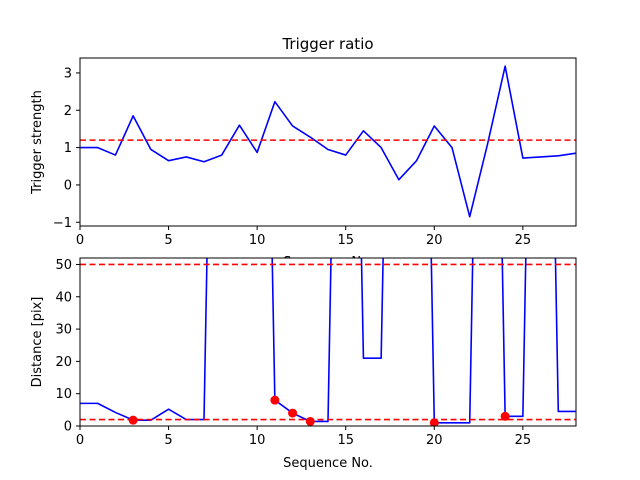 The image size is (640, 480). What do you see at coordinates (434, 240) in the screenshot?
I see `top-x-tick-label: 20` at bounding box center [434, 240].